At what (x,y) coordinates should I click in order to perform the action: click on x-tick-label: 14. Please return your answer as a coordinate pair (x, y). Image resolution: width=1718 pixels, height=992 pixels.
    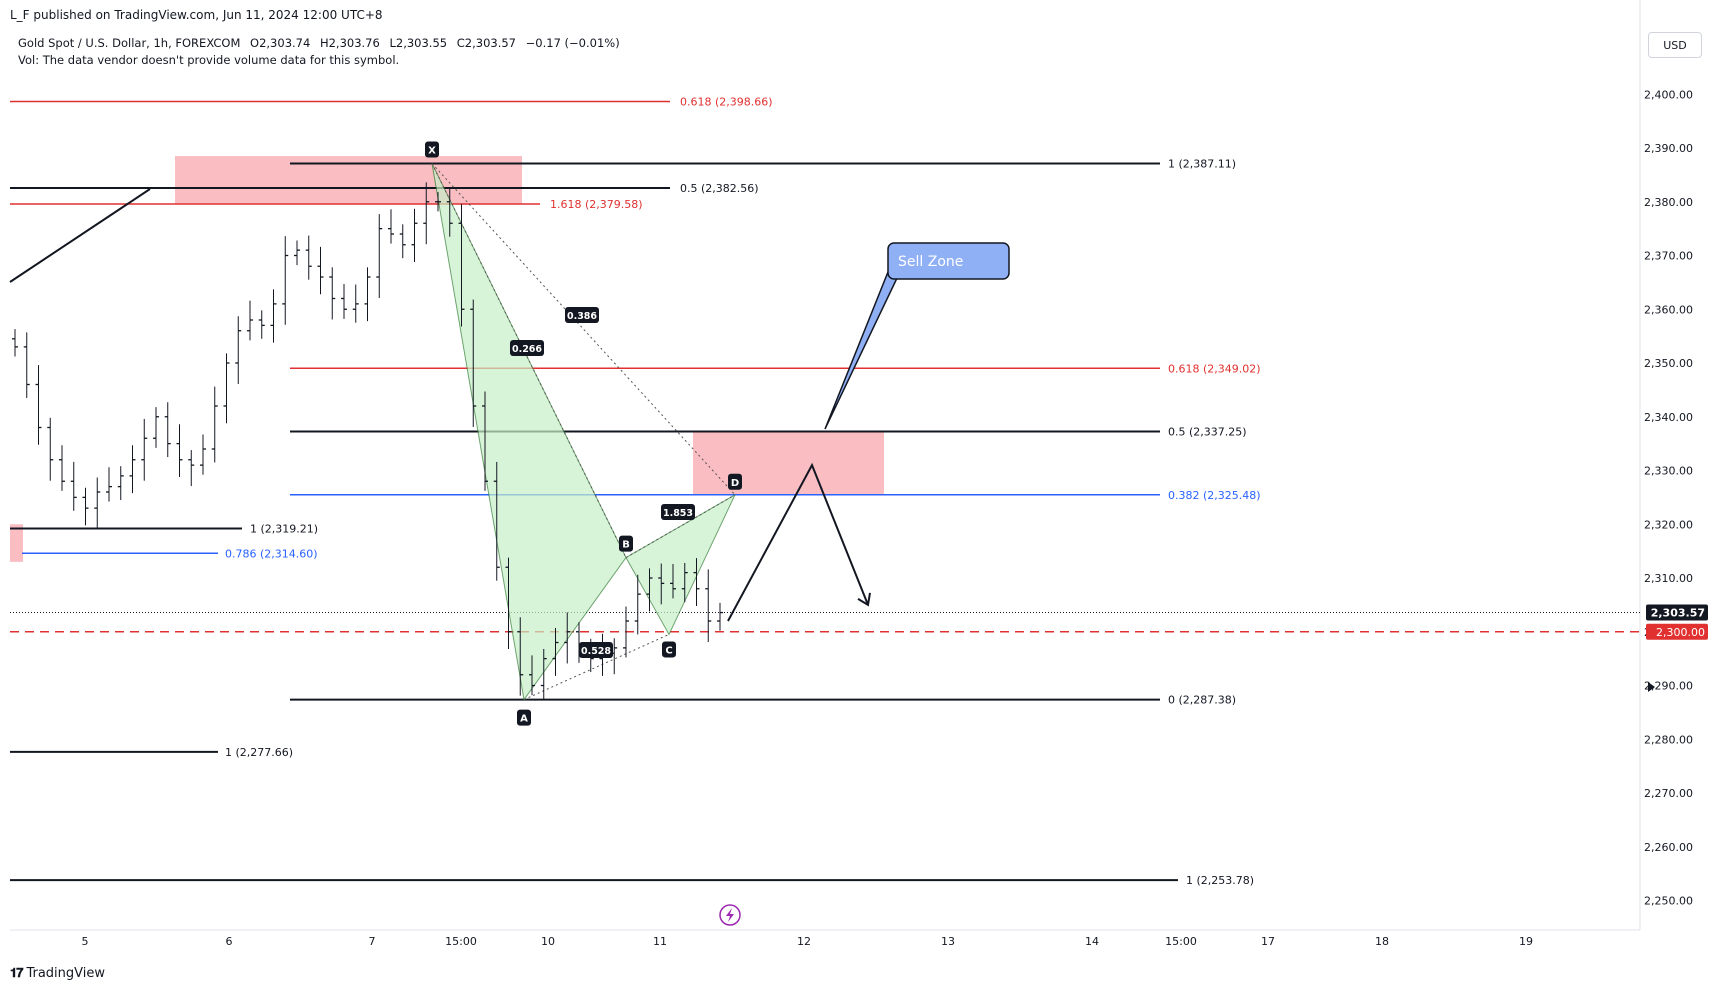
    Looking at the image, I should click on (1092, 941).